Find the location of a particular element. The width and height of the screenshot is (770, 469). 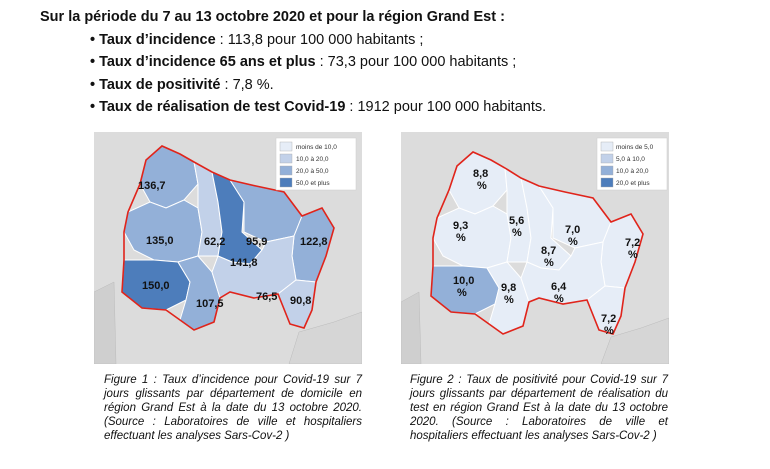

value-label-meuse: 5,6% is located at coordinates (516, 227).